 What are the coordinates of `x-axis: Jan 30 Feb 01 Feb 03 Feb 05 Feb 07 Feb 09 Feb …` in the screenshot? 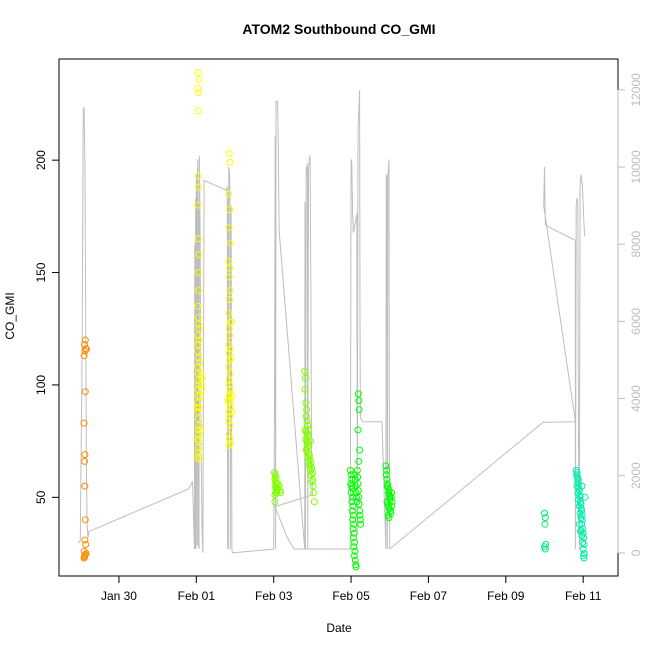 It's located at (351, 589).